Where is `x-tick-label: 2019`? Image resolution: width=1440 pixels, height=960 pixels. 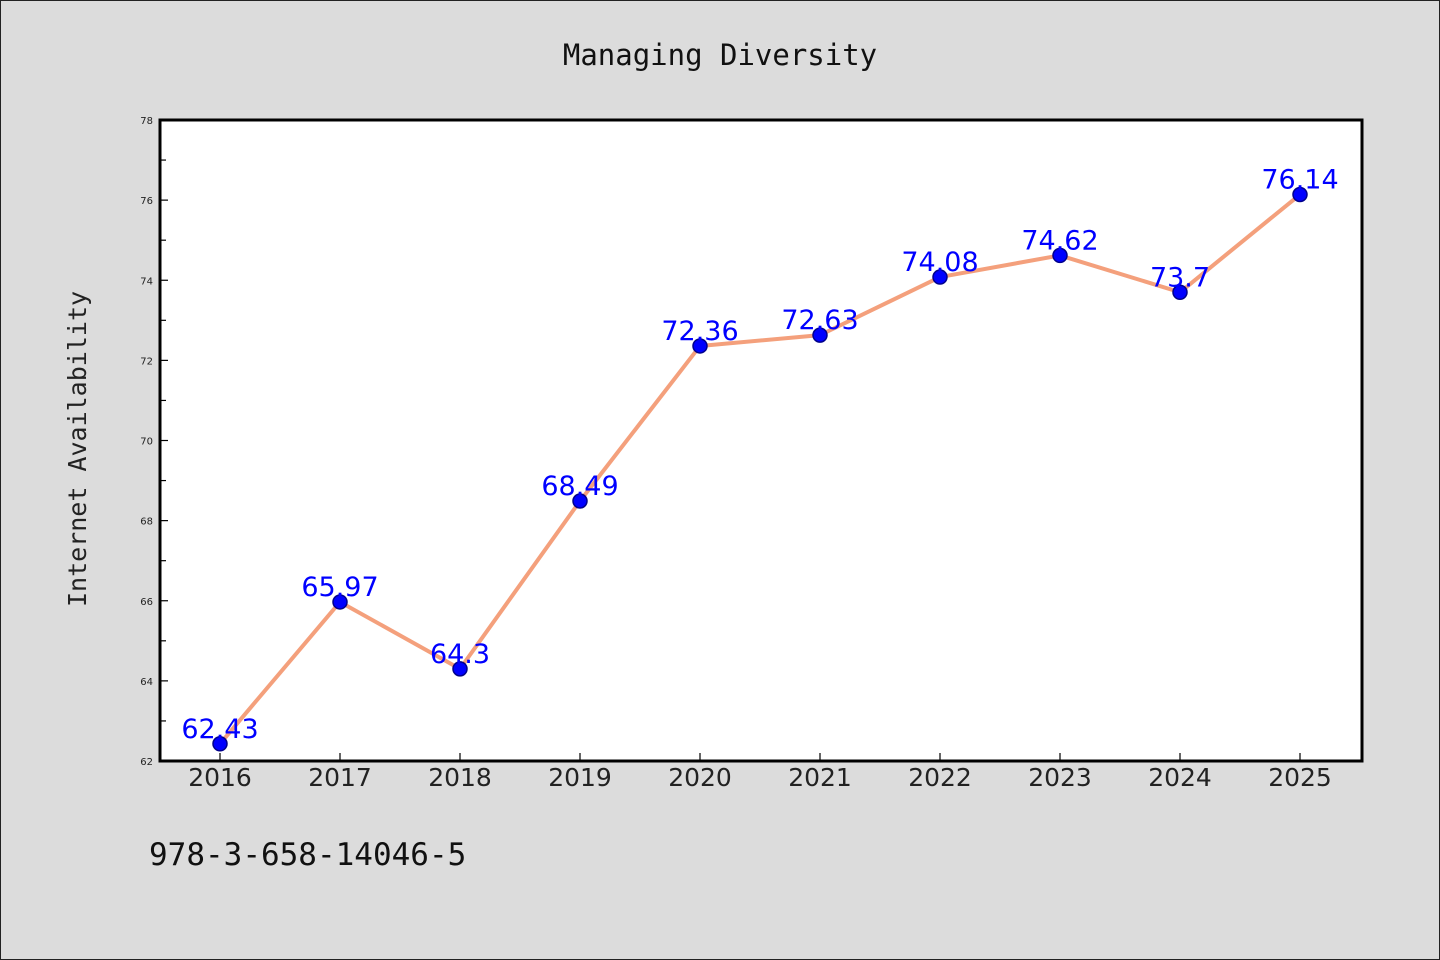 x-tick-label: 2019 is located at coordinates (580, 777).